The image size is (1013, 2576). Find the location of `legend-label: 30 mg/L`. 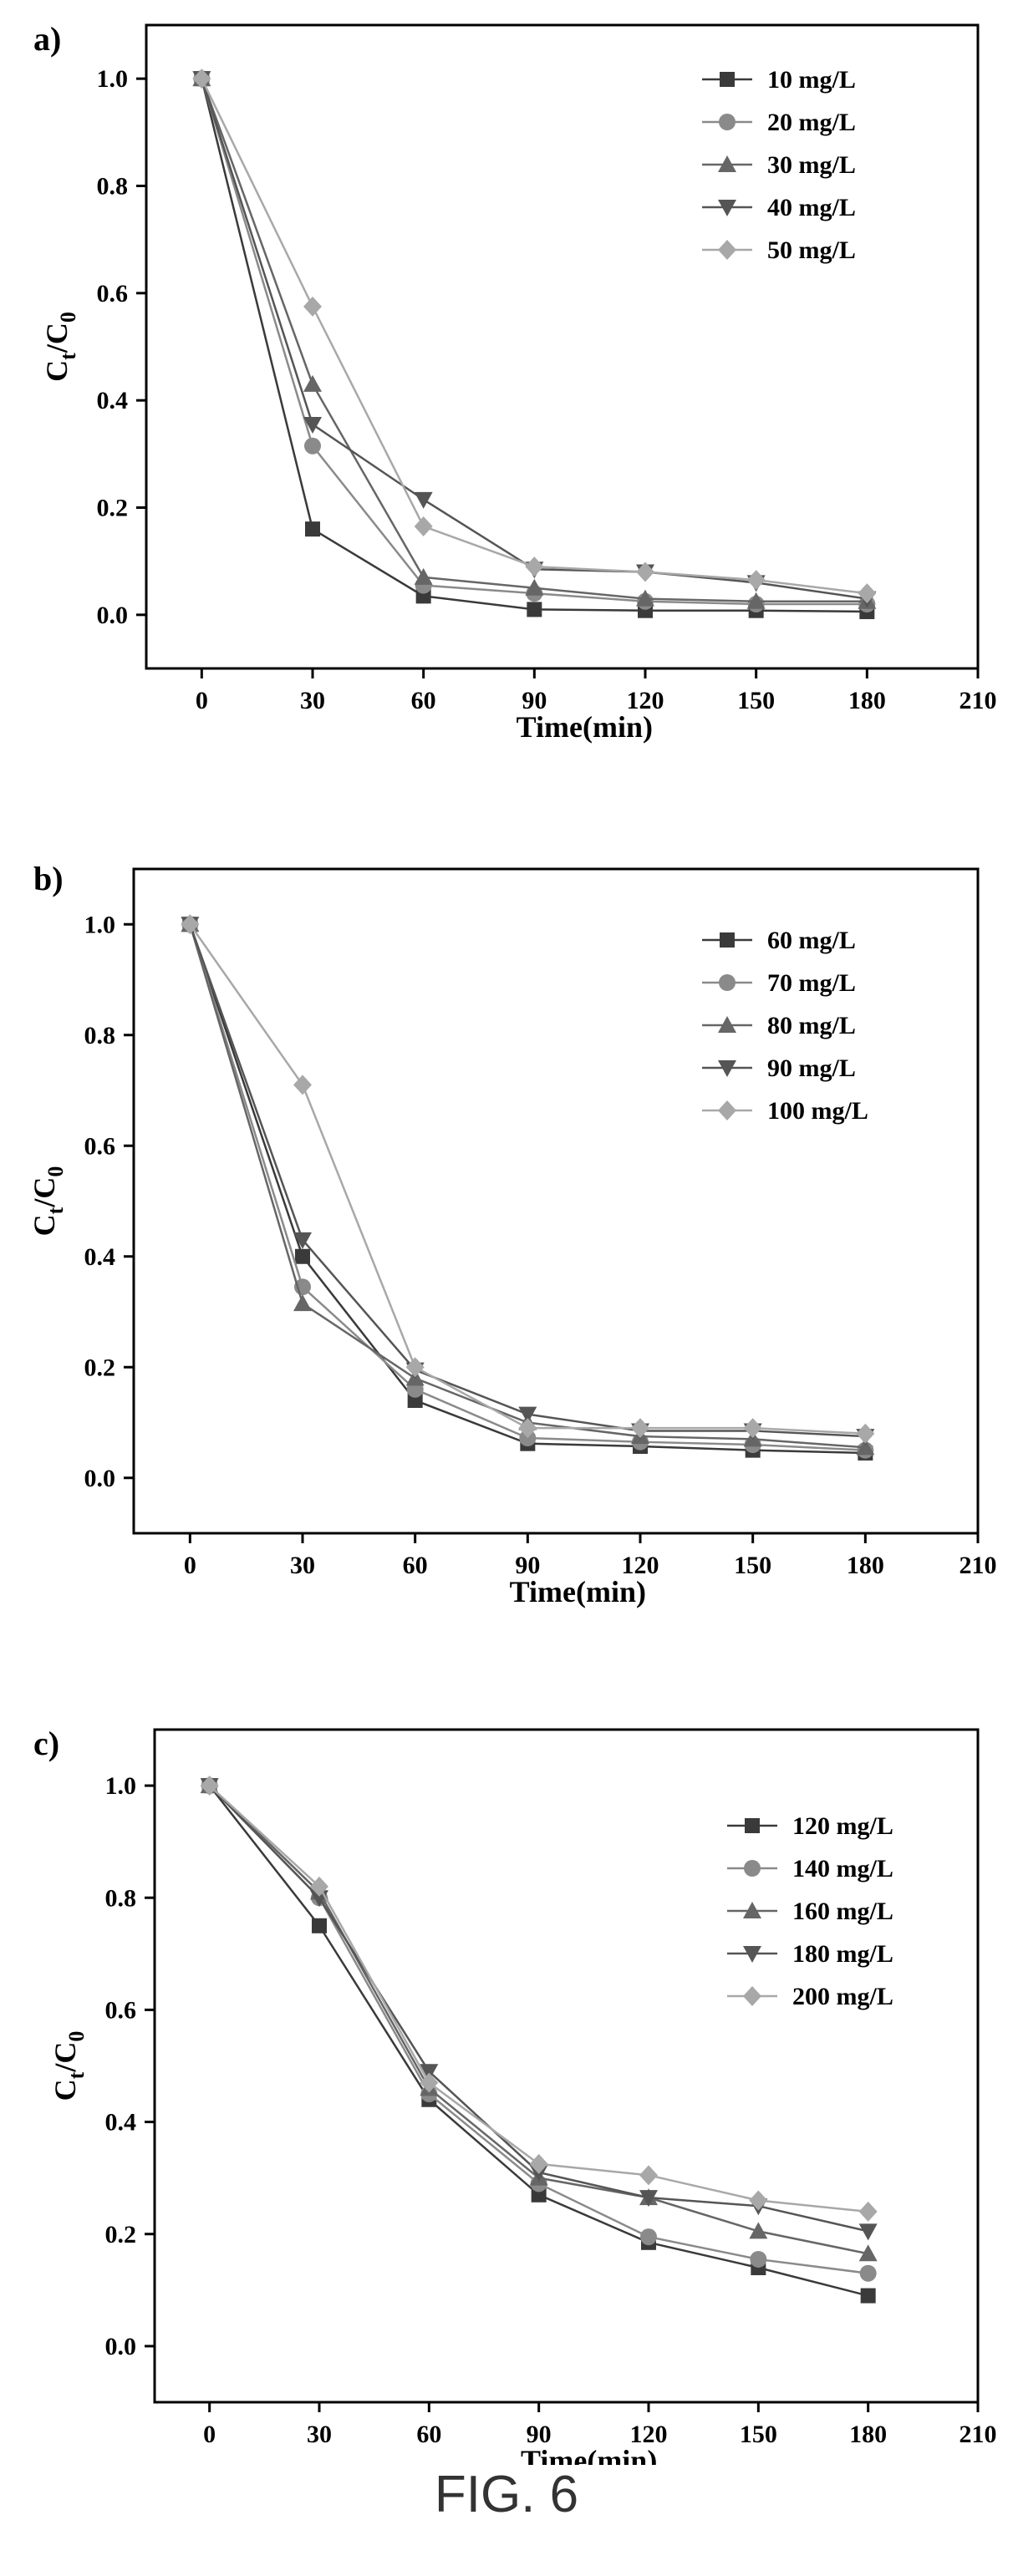

legend-label: 30 mg/L is located at coordinates (811, 165).